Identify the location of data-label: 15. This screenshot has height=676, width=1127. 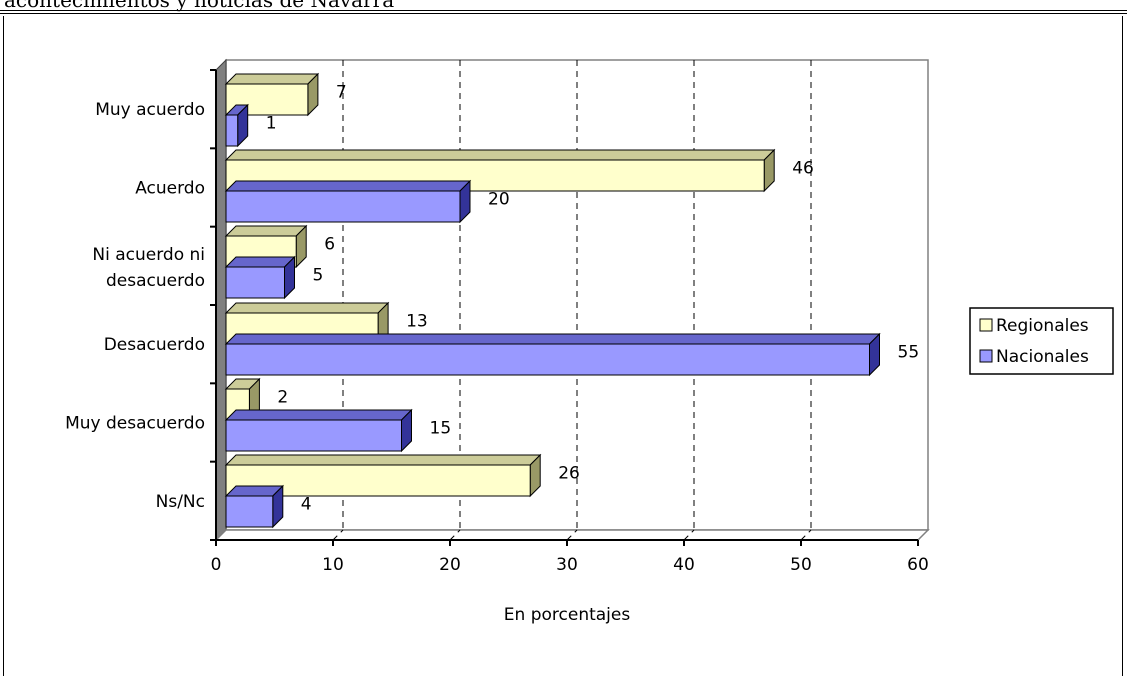
(441, 429).